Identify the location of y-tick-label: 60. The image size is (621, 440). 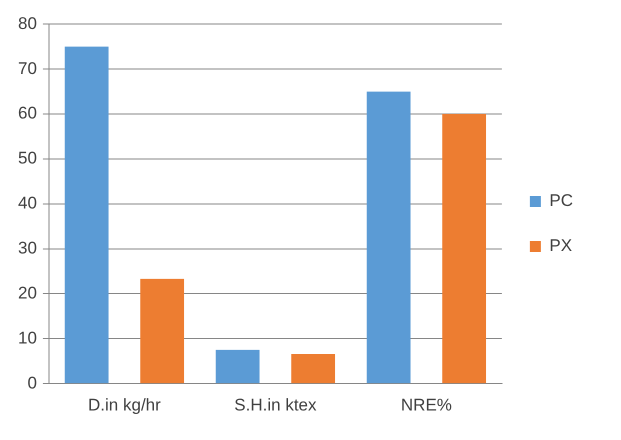
(27, 113).